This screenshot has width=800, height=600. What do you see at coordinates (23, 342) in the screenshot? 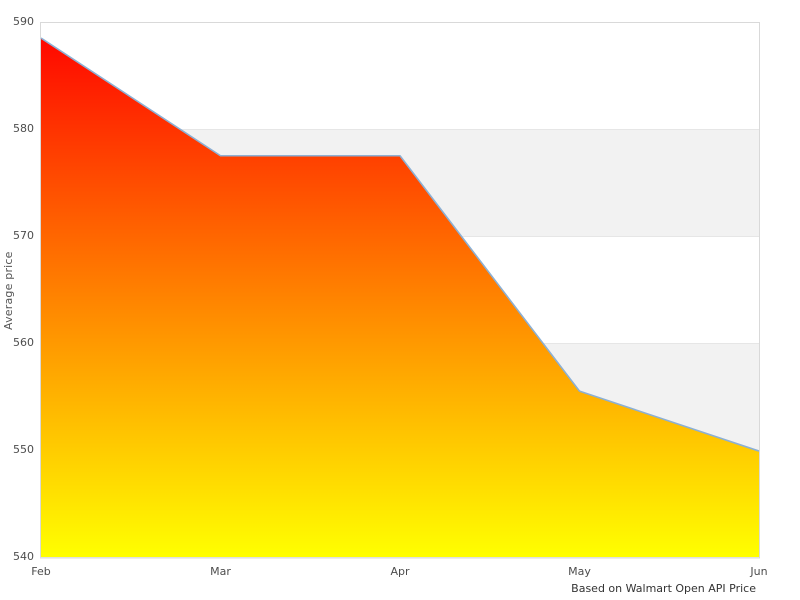
I see `y-tick-label: 560` at bounding box center [23, 342].